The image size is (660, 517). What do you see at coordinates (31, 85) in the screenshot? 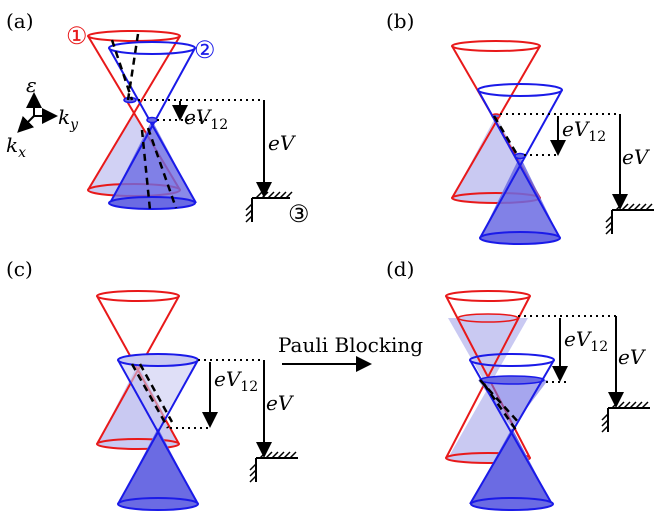
I see `energy-axis-label: ε` at bounding box center [31, 85].